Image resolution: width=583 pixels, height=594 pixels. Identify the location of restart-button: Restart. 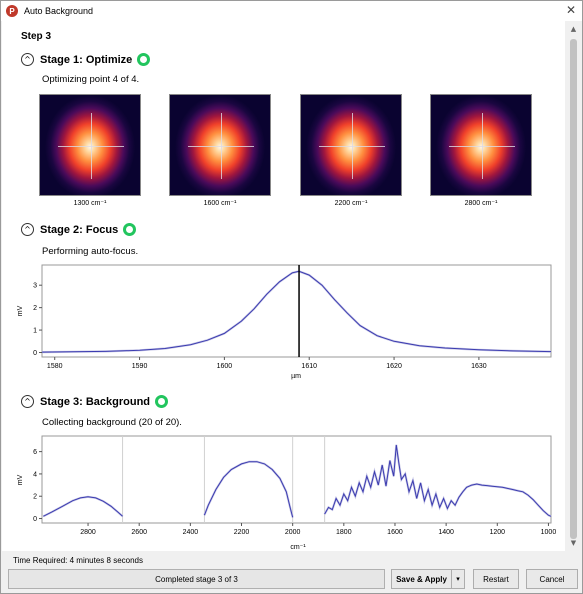
(496, 579).